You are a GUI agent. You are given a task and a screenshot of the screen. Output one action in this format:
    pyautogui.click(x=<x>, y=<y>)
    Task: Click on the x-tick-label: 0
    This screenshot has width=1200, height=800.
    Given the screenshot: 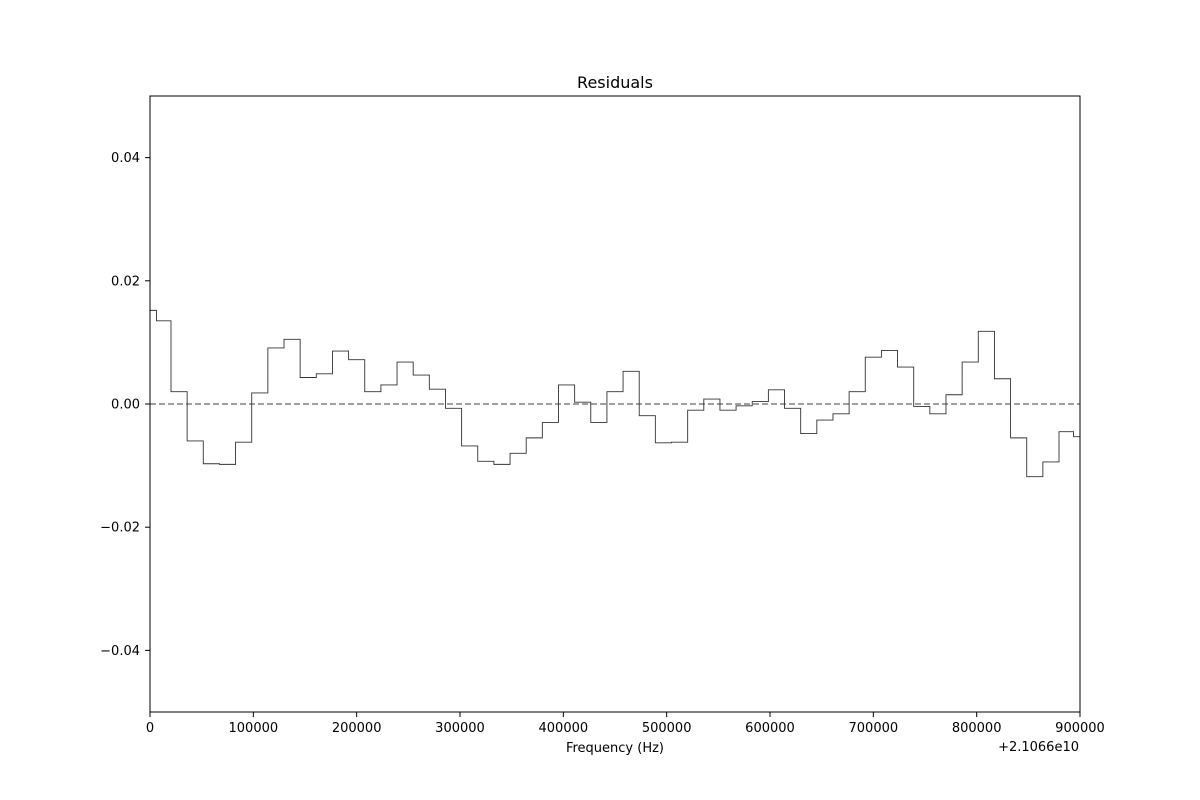 What is the action you would take?
    pyautogui.click(x=150, y=728)
    